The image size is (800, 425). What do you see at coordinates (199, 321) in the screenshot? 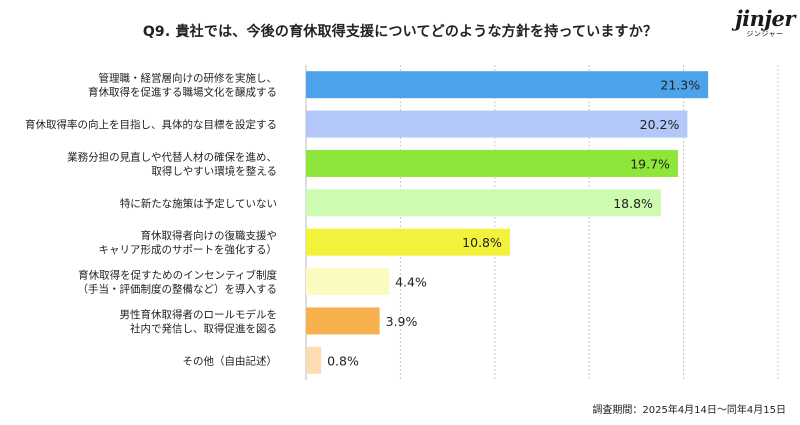
I see `category-label: 男性育休取得者のロールモデルを社内で発信し、取得促進を図る` at bounding box center [199, 321].